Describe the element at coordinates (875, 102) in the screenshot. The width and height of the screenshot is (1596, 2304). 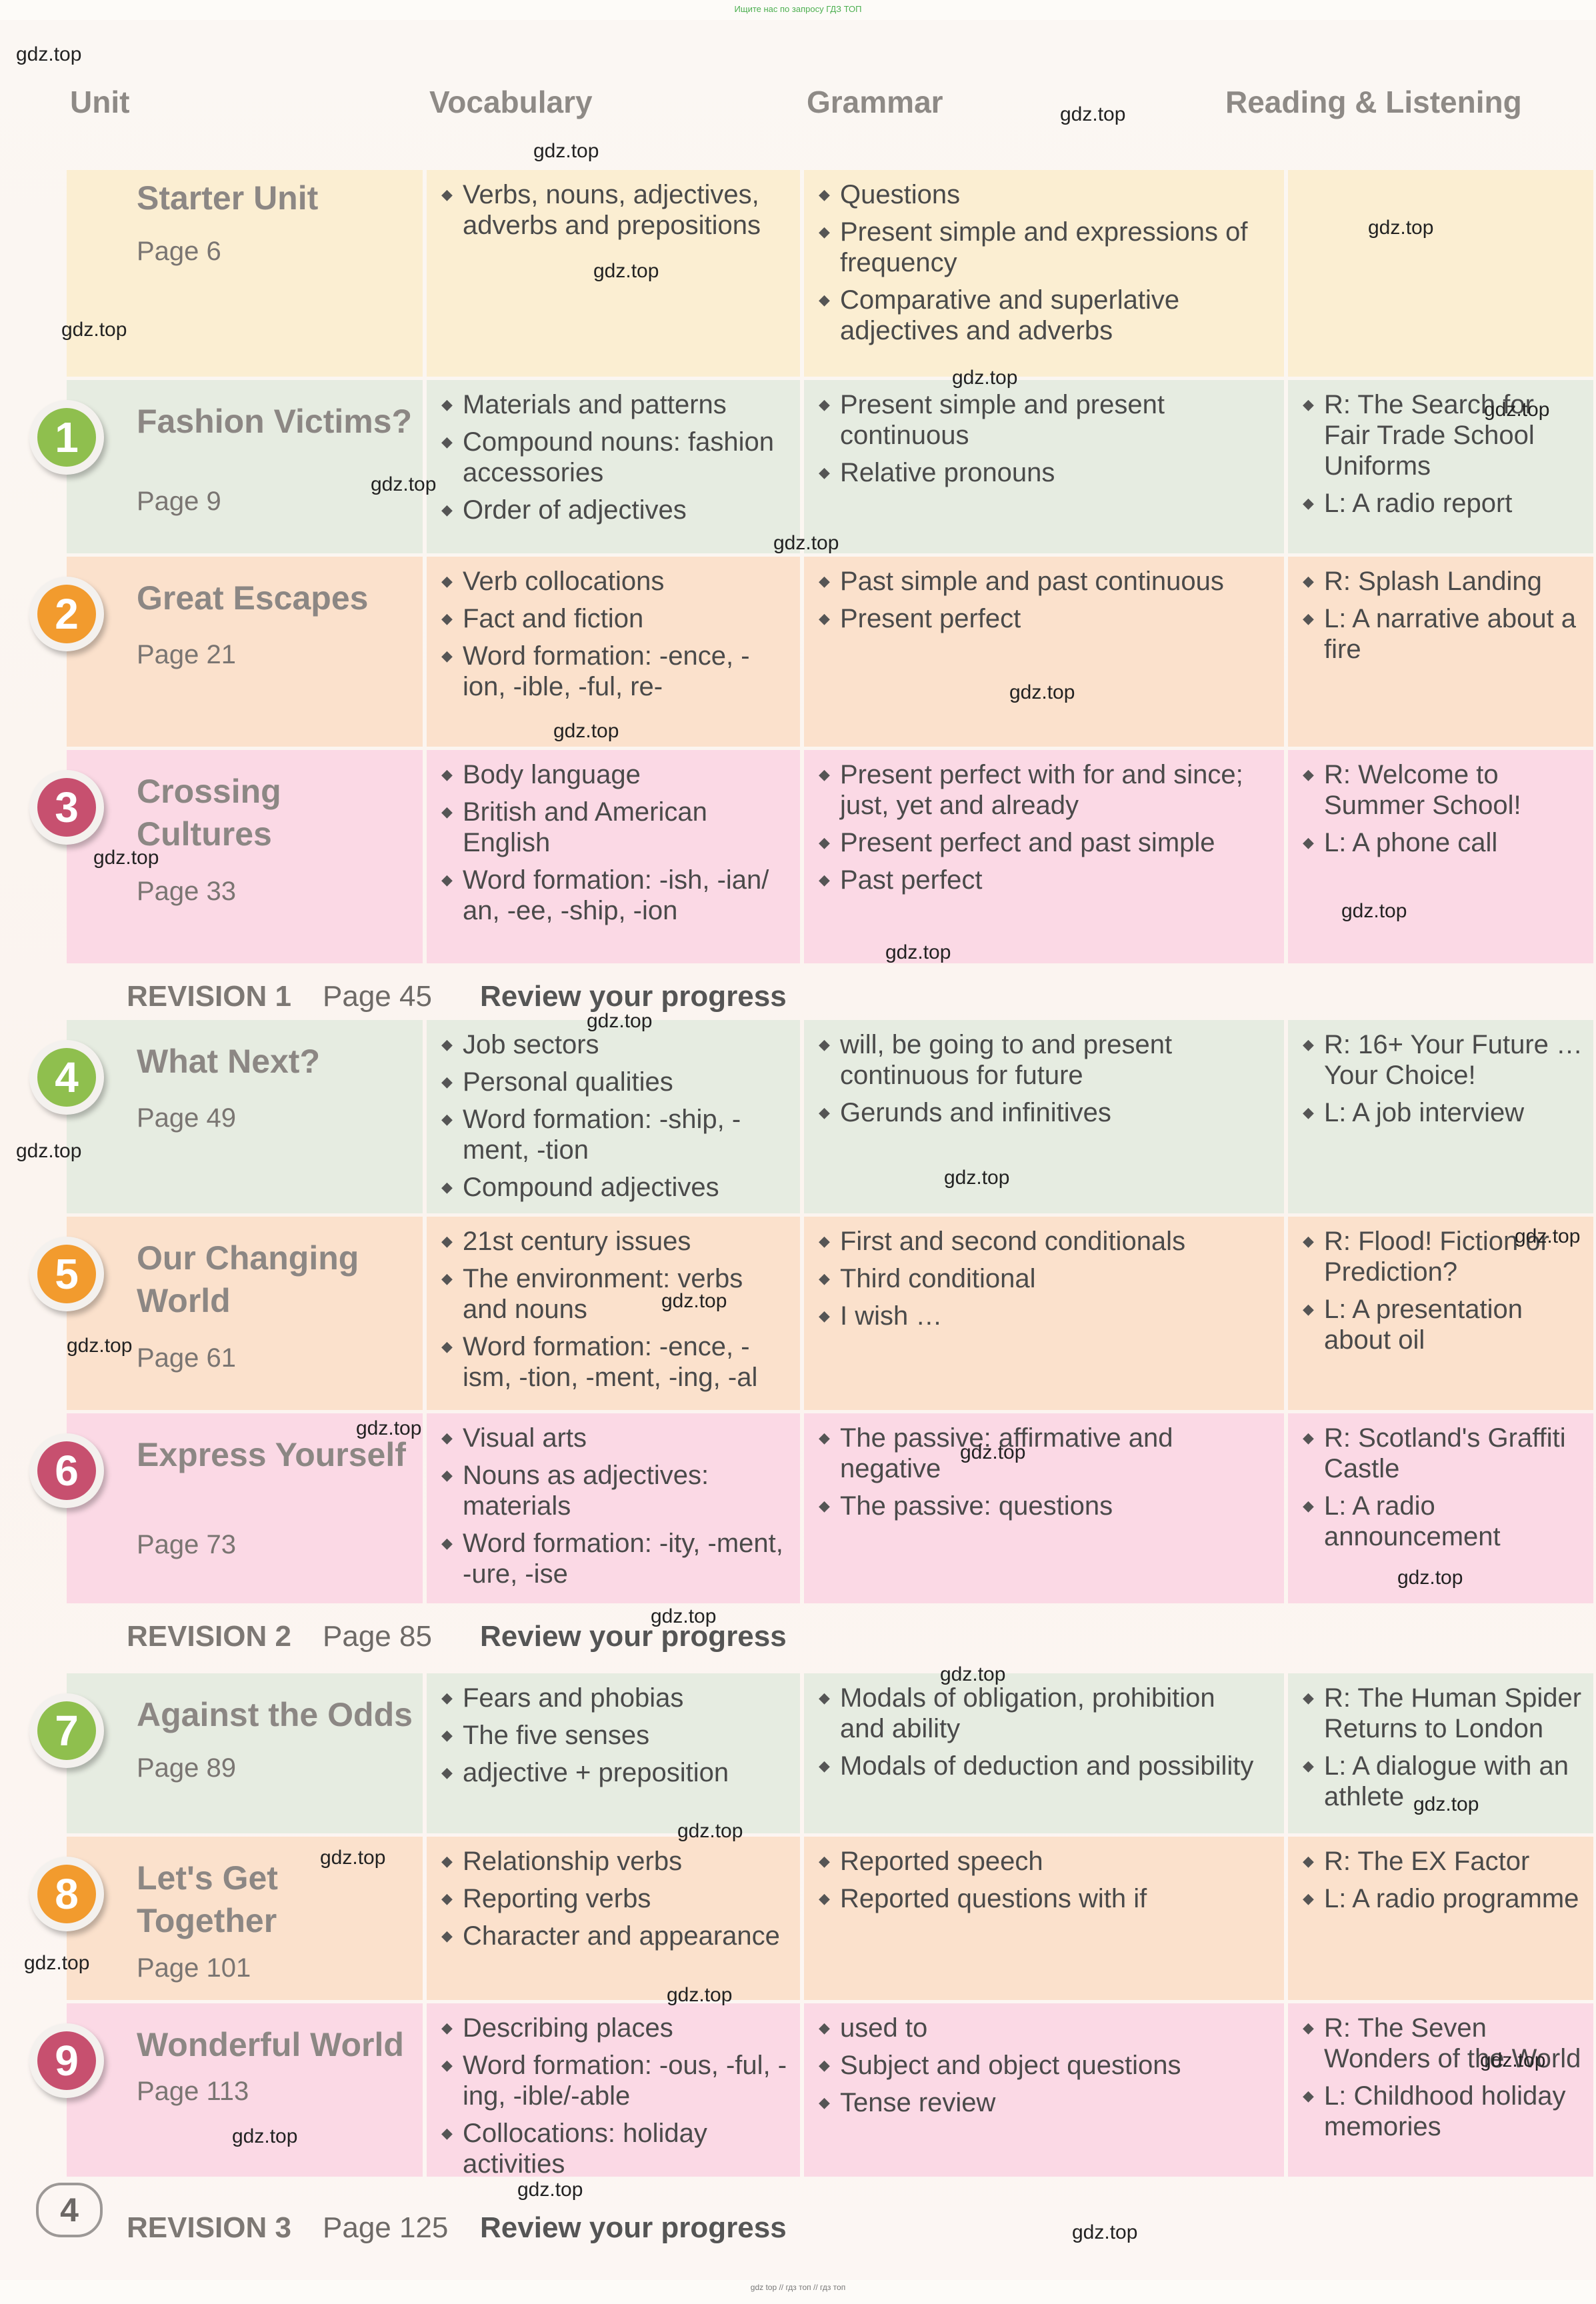
I see `header-grammar: Grammar` at that location.